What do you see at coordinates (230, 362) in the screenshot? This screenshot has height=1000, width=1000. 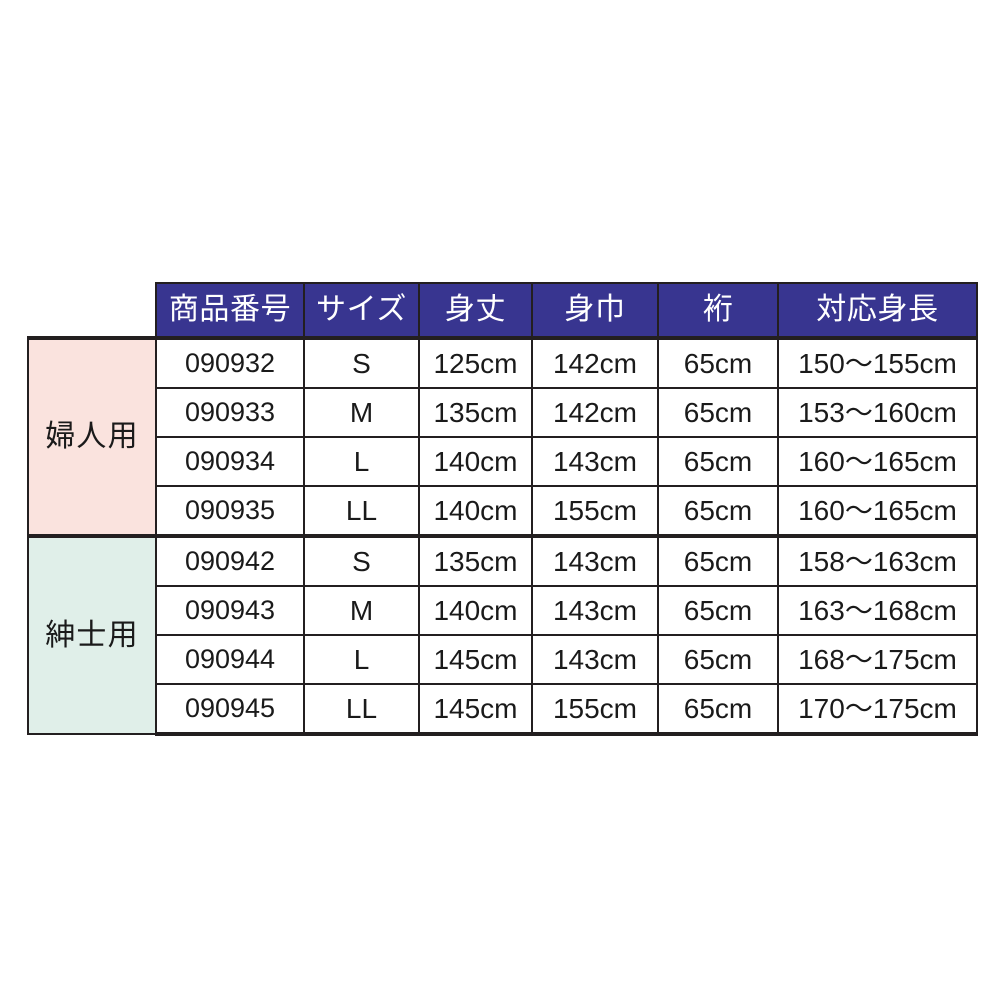 I see `cell-code: 090932` at bounding box center [230, 362].